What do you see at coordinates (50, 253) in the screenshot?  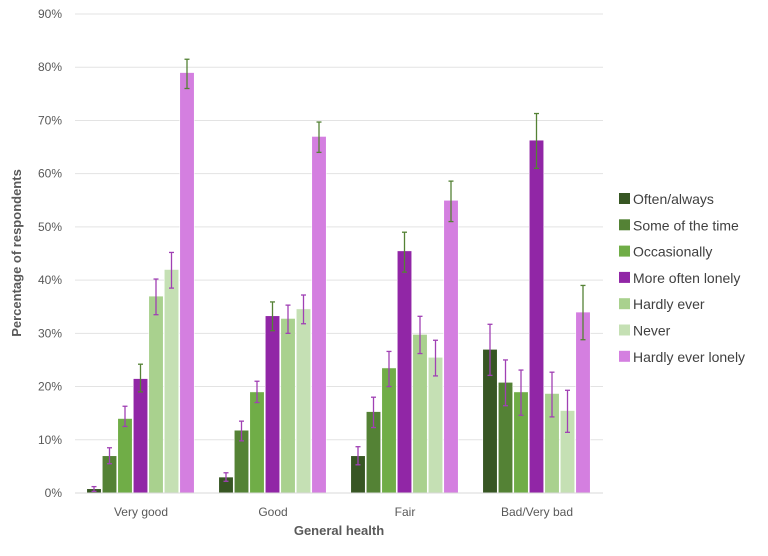 I see `y-axis-ticks: 0% 10% 20% 30% 40% 50% 60% 70% 80% 90%` at bounding box center [50, 253].